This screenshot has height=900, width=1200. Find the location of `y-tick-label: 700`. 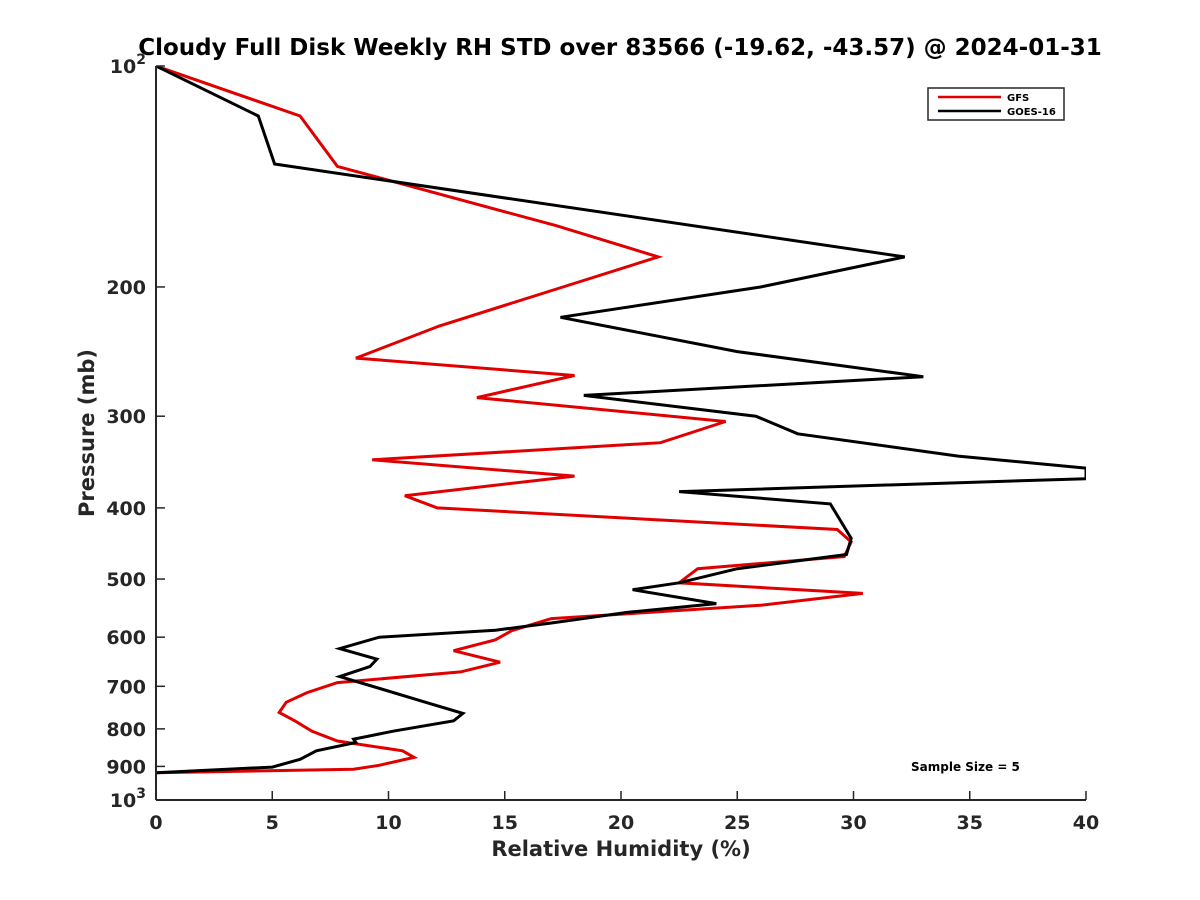

y-tick-label: 700 is located at coordinates (126, 687).